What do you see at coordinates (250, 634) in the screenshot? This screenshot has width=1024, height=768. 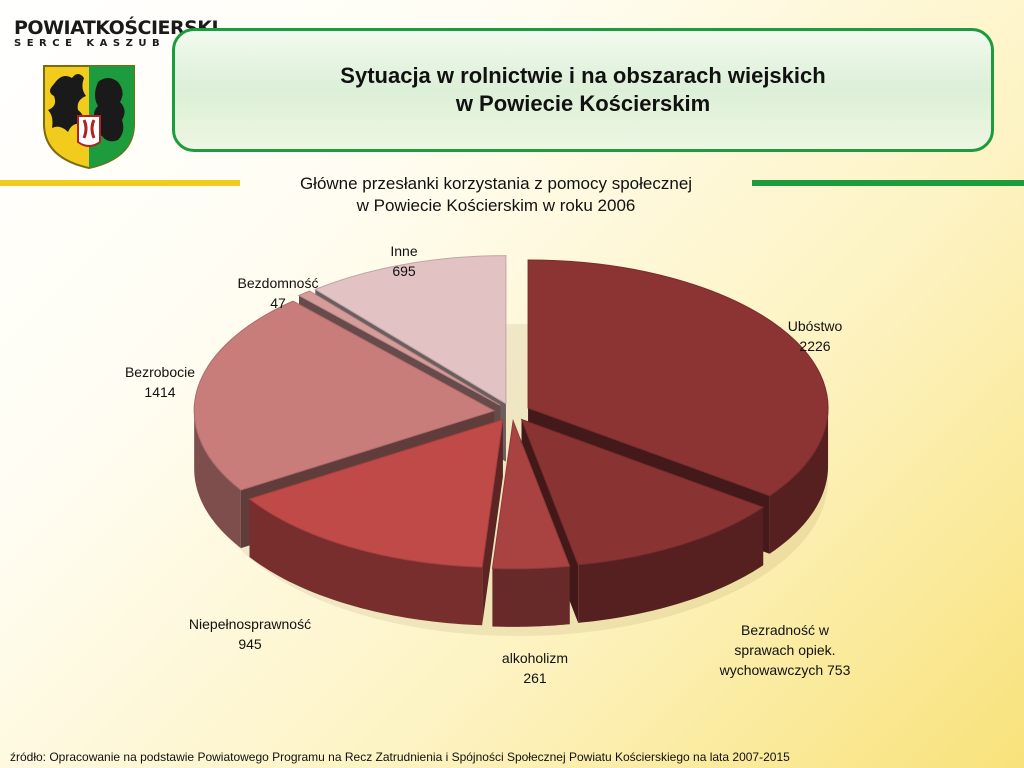 I see `data-label: Niepełnosprawność 945` at bounding box center [250, 634].